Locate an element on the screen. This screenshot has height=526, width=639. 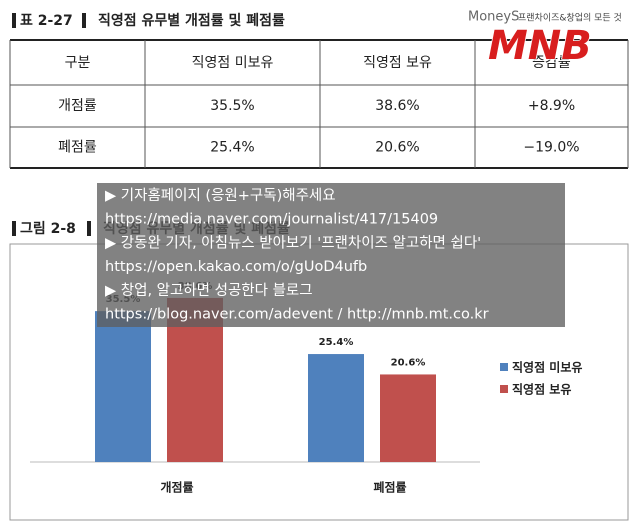
x-tick-label: 개점률 is located at coordinates (176, 487).